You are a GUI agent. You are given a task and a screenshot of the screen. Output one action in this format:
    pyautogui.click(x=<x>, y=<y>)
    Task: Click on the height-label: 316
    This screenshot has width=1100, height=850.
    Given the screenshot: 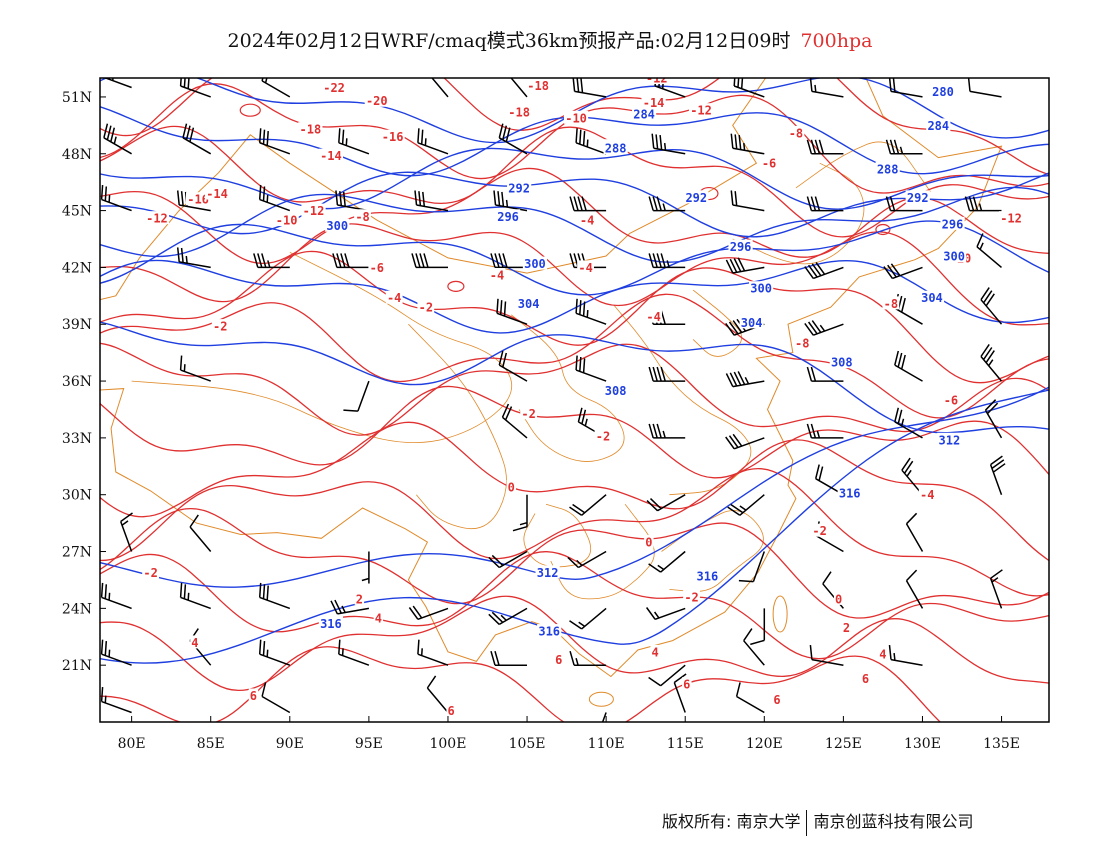 What is the action you would take?
    pyautogui.click(x=331, y=624)
    